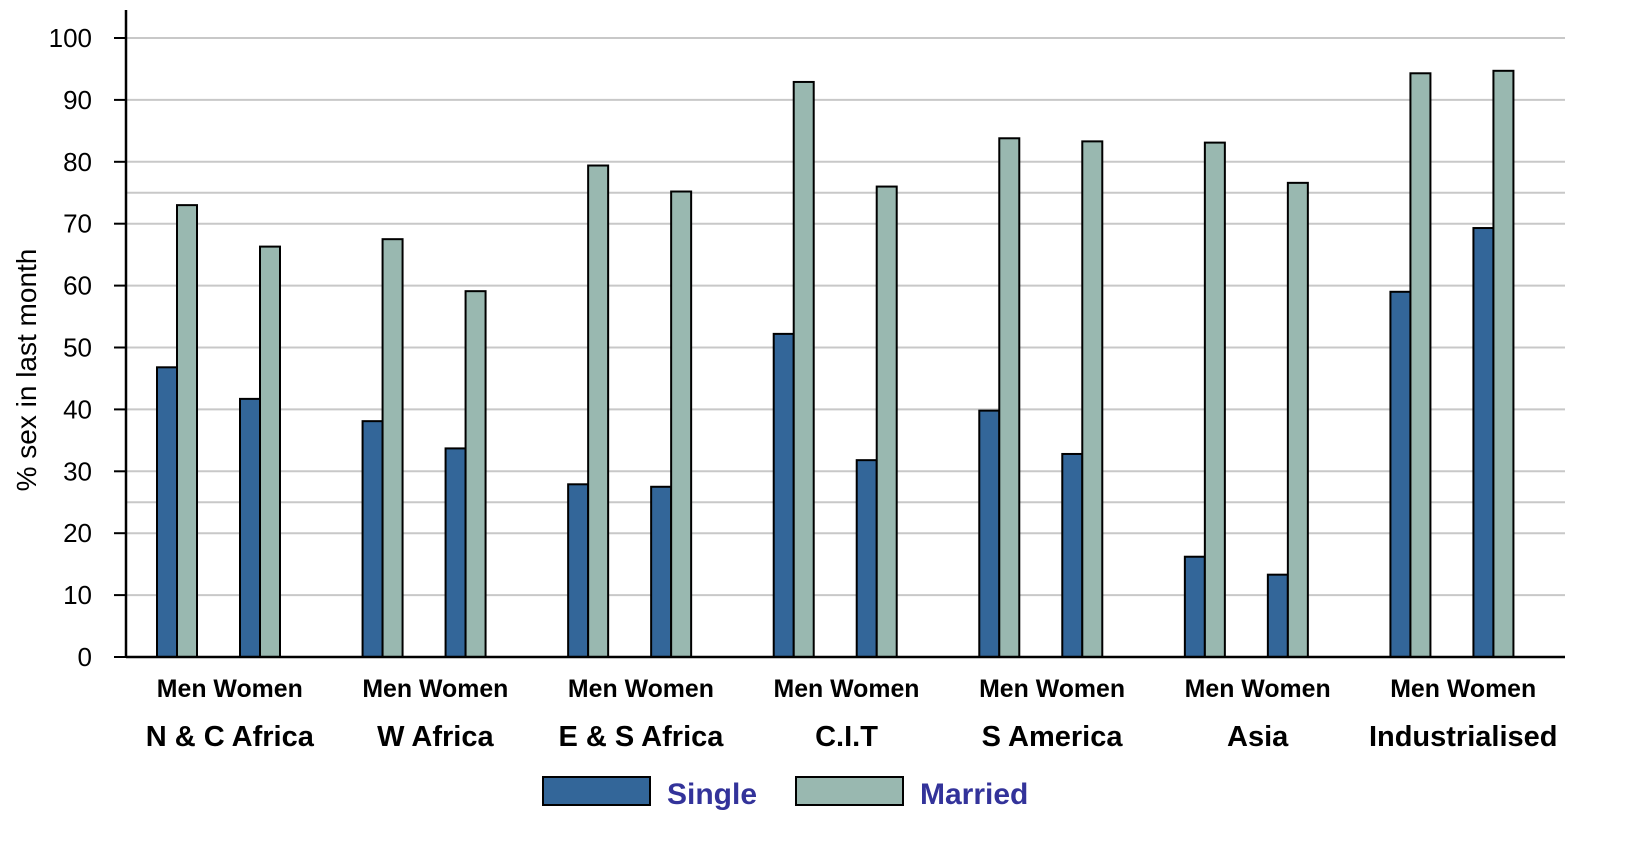  What do you see at coordinates (1258, 737) in the screenshot?
I see `group-label: Asia` at bounding box center [1258, 737].